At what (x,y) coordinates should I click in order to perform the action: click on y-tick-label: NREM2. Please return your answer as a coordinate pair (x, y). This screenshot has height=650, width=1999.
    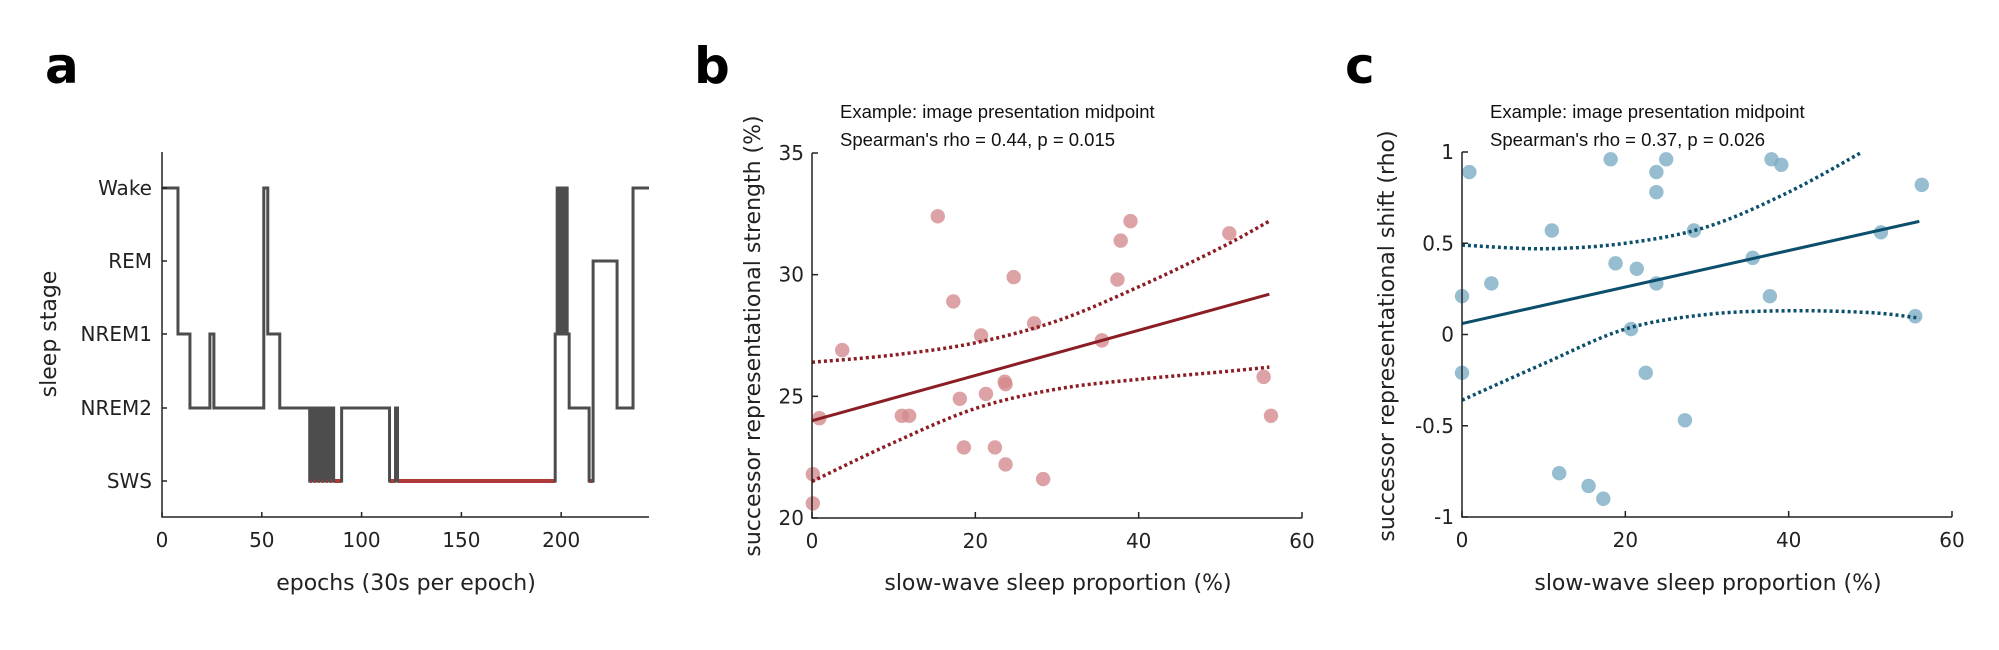
    Looking at the image, I should click on (116, 408).